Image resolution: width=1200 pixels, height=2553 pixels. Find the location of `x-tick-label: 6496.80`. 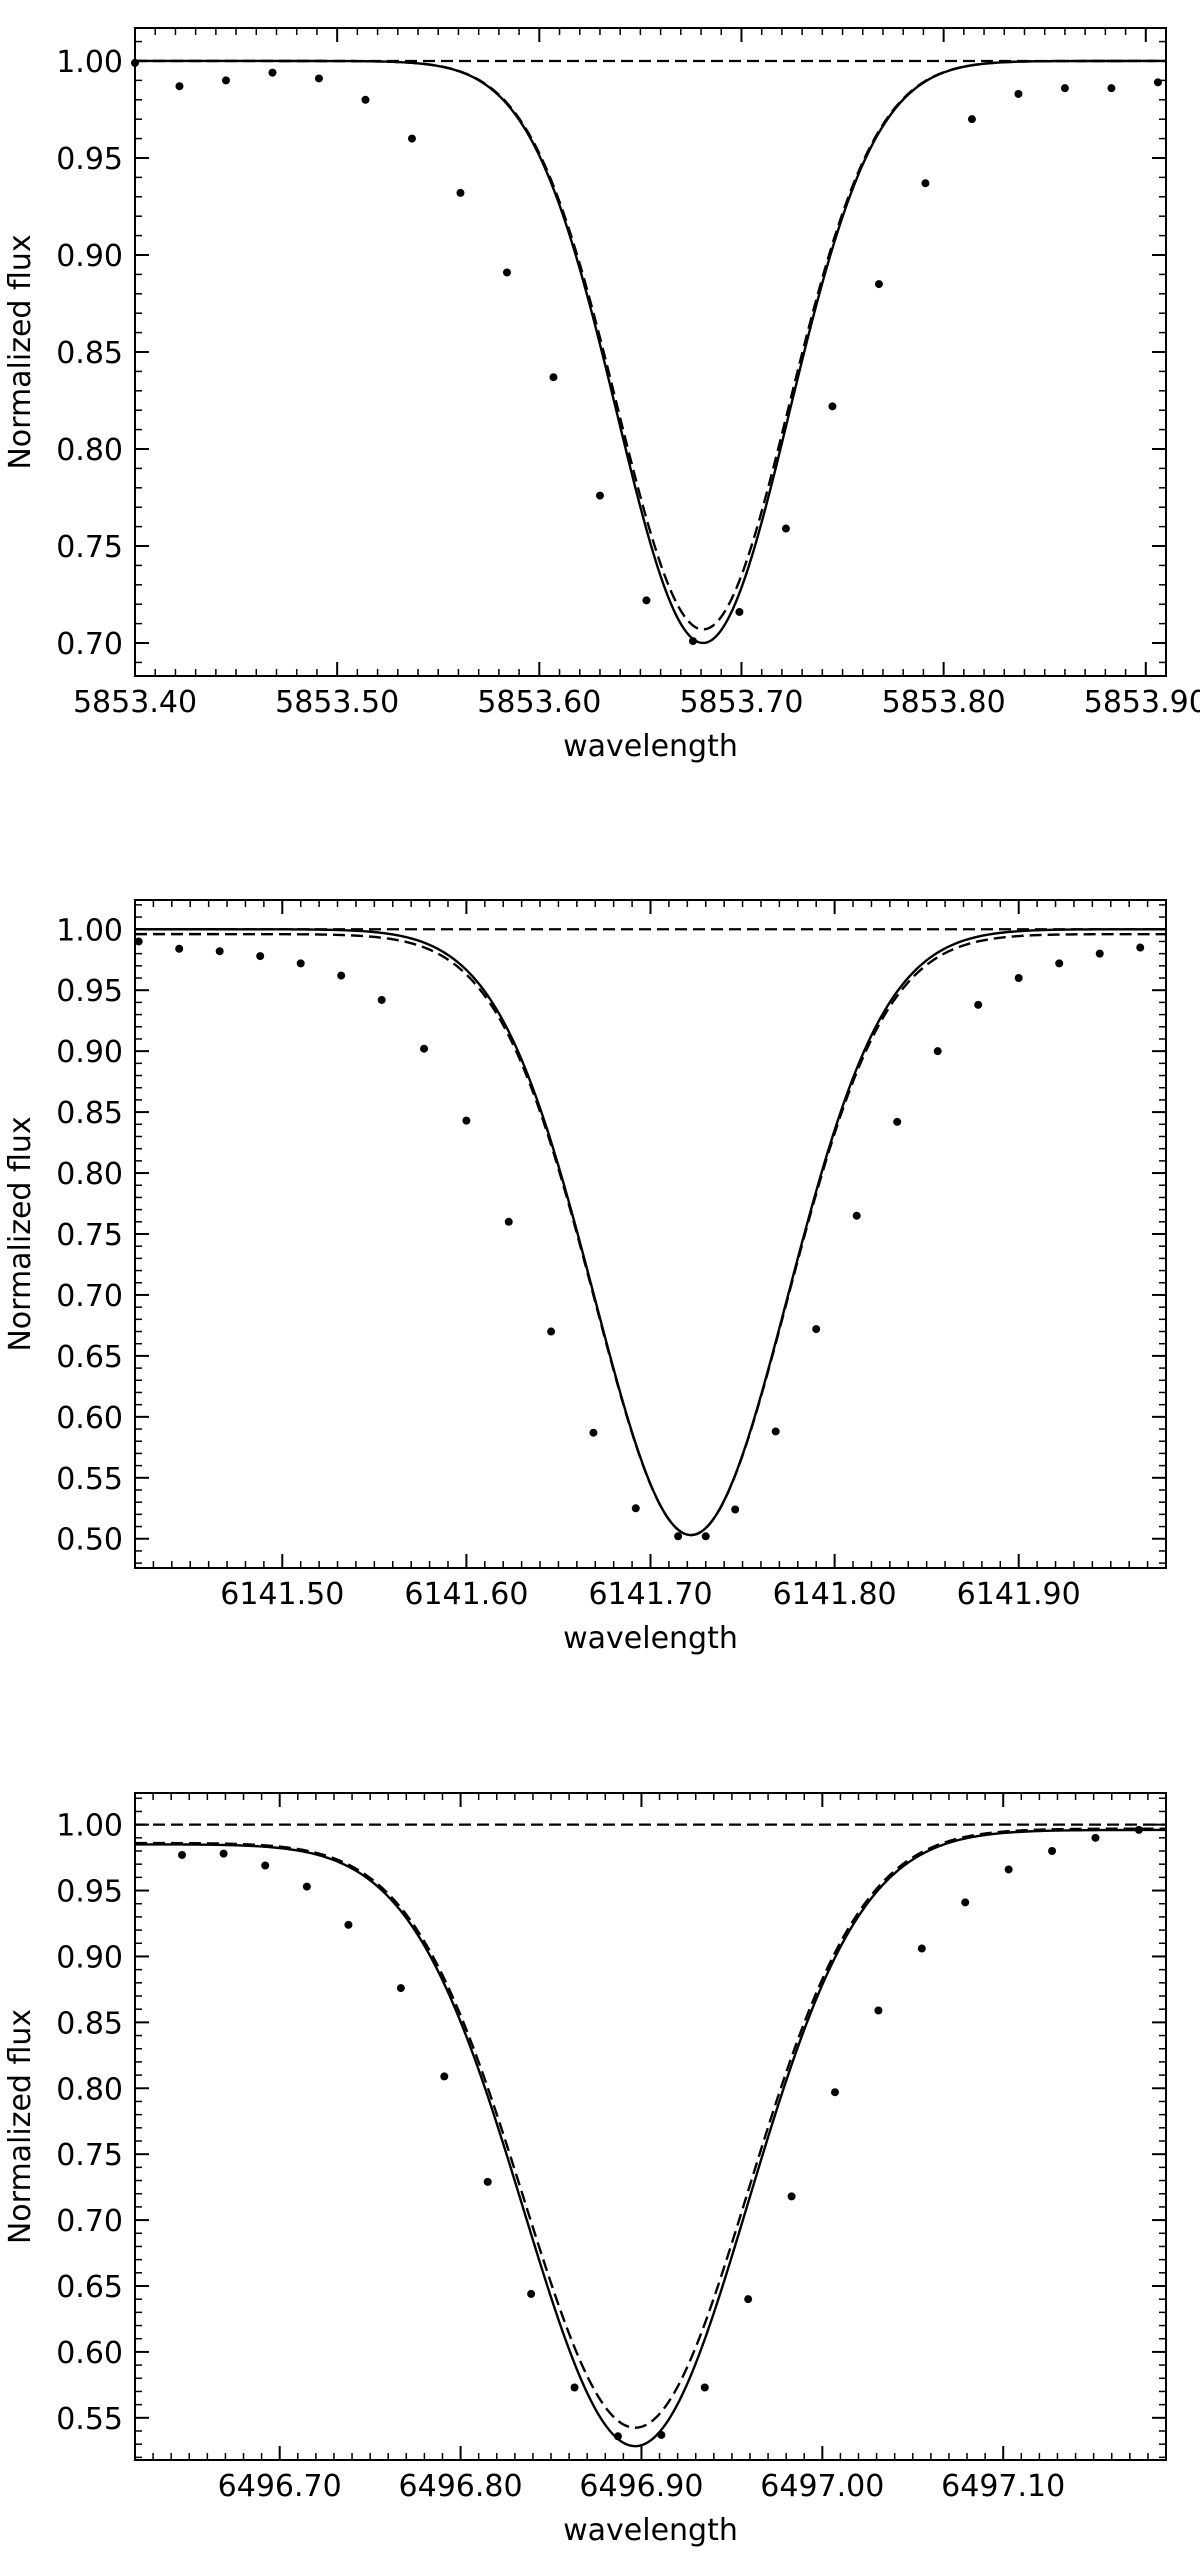

x-tick-label: 6496.80 is located at coordinates (461, 2486).